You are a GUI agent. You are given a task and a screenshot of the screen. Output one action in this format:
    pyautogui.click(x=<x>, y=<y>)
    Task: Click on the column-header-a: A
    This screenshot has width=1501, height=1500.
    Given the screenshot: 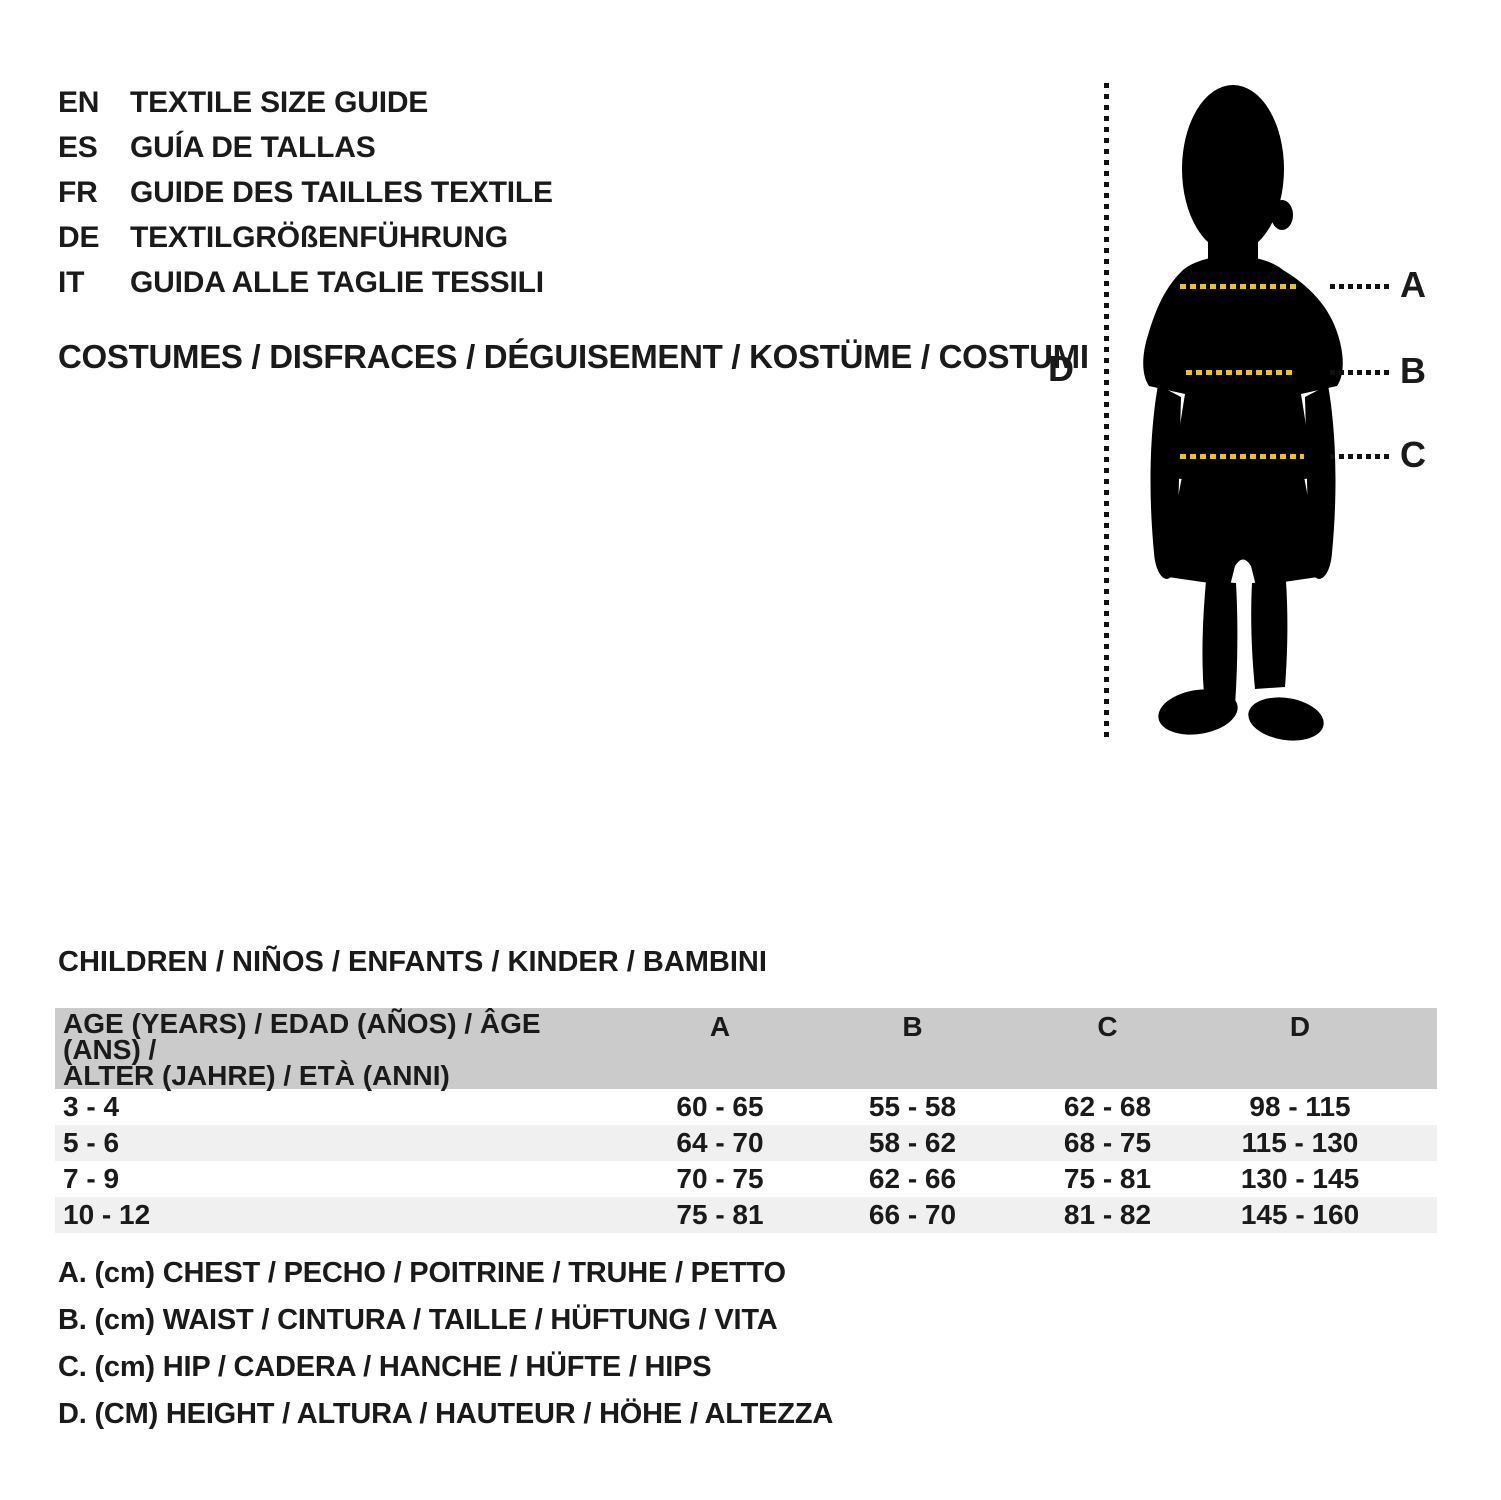 What is the action you would take?
    pyautogui.click(x=720, y=1026)
    